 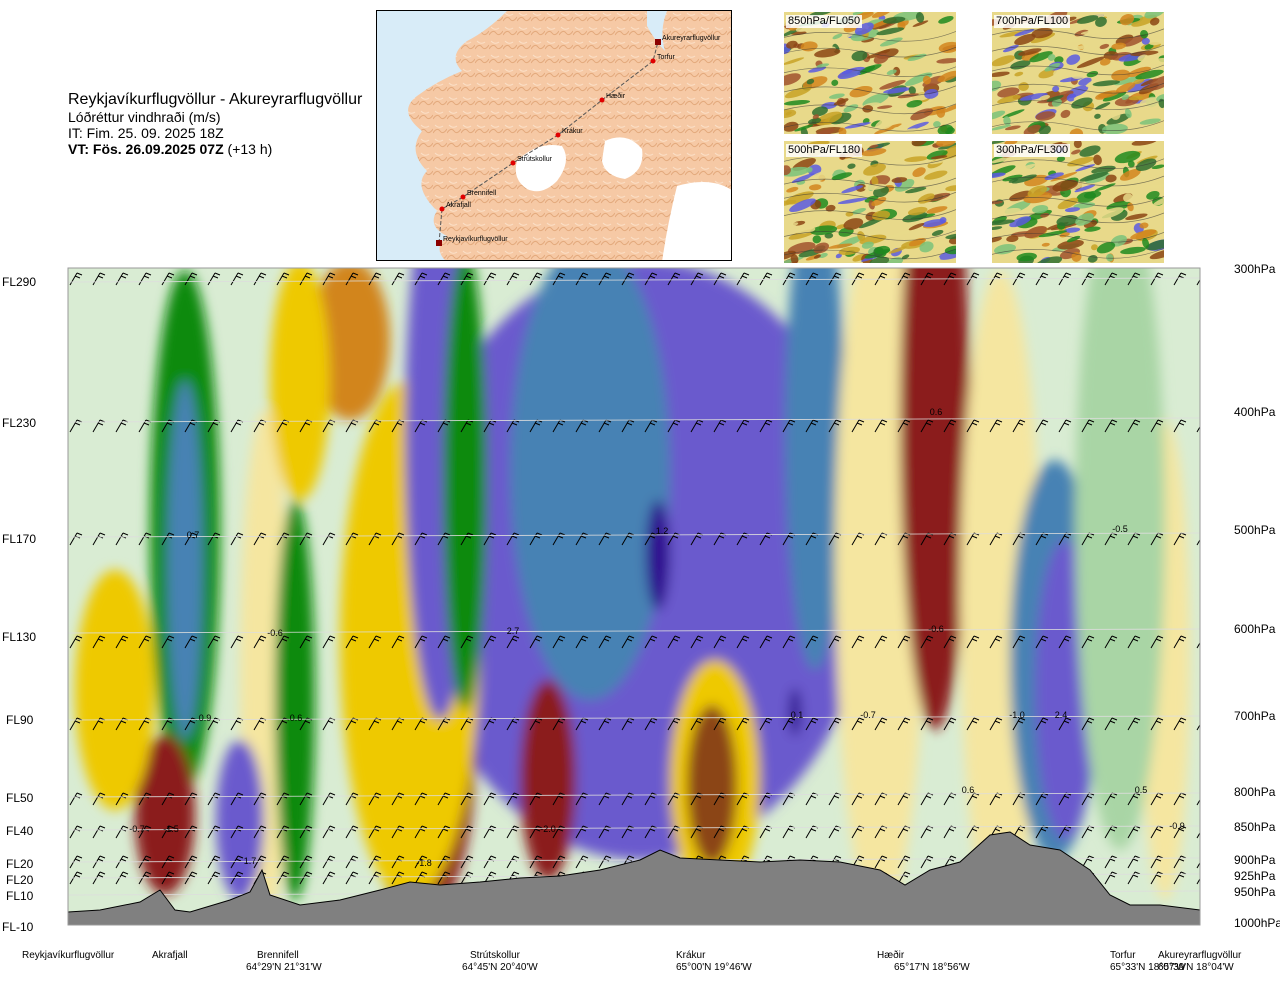 What do you see at coordinates (1177, 826) in the screenshot?
I see `value-label: -0.9` at bounding box center [1177, 826].